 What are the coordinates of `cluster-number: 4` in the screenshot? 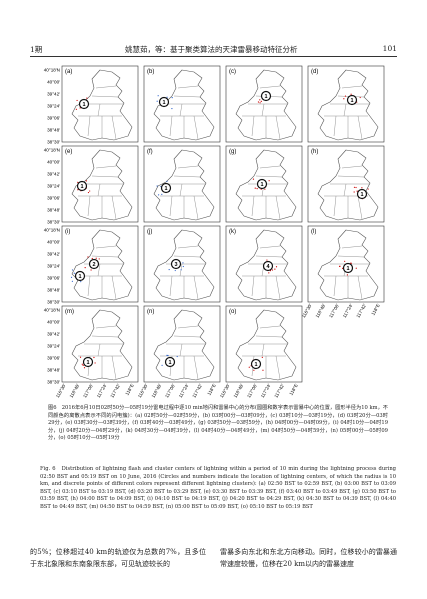 It's located at (268, 267).